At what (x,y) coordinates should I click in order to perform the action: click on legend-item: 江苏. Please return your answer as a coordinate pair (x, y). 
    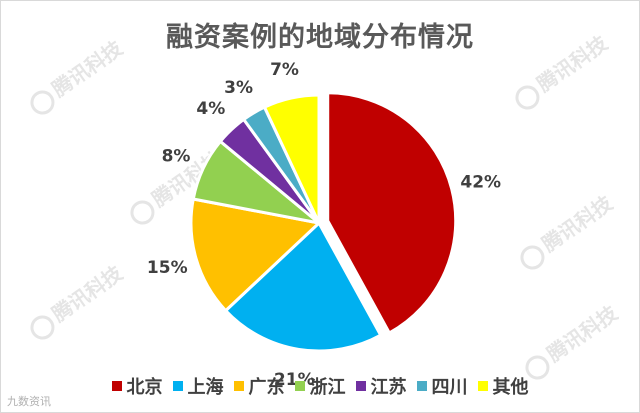
    Looking at the image, I should click on (381, 386).